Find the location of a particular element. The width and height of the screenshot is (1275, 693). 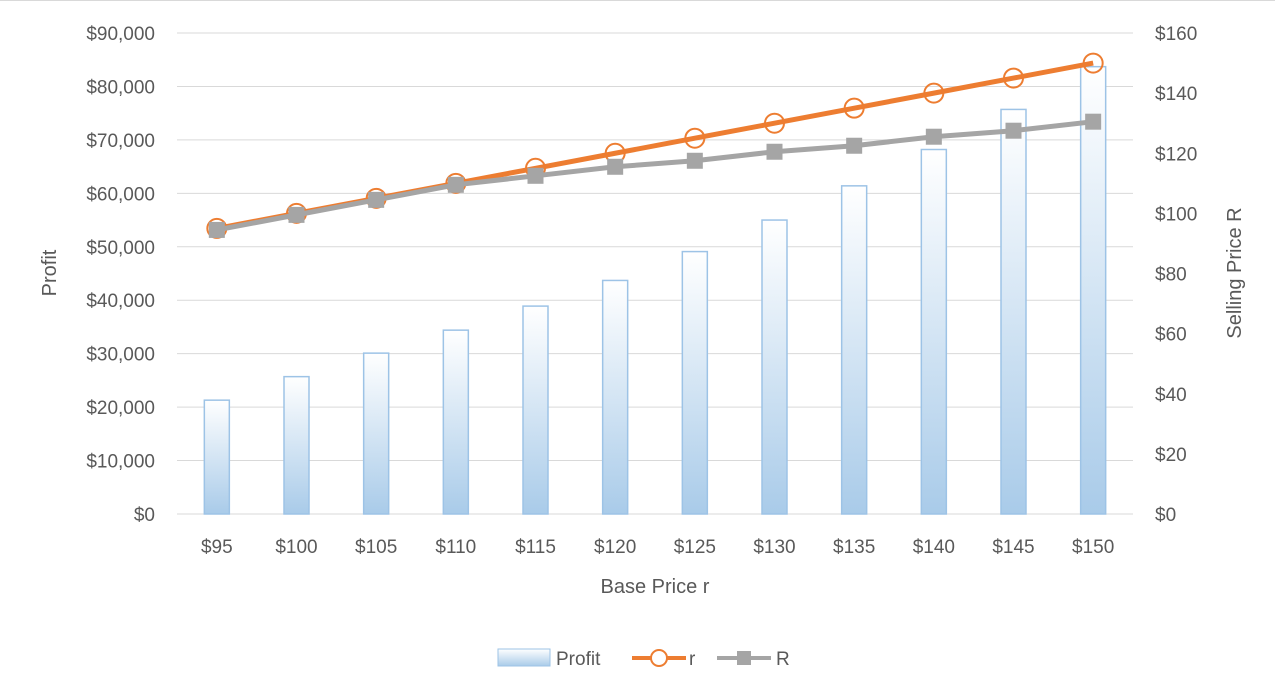

x-tick-label: $135 is located at coordinates (854, 547).